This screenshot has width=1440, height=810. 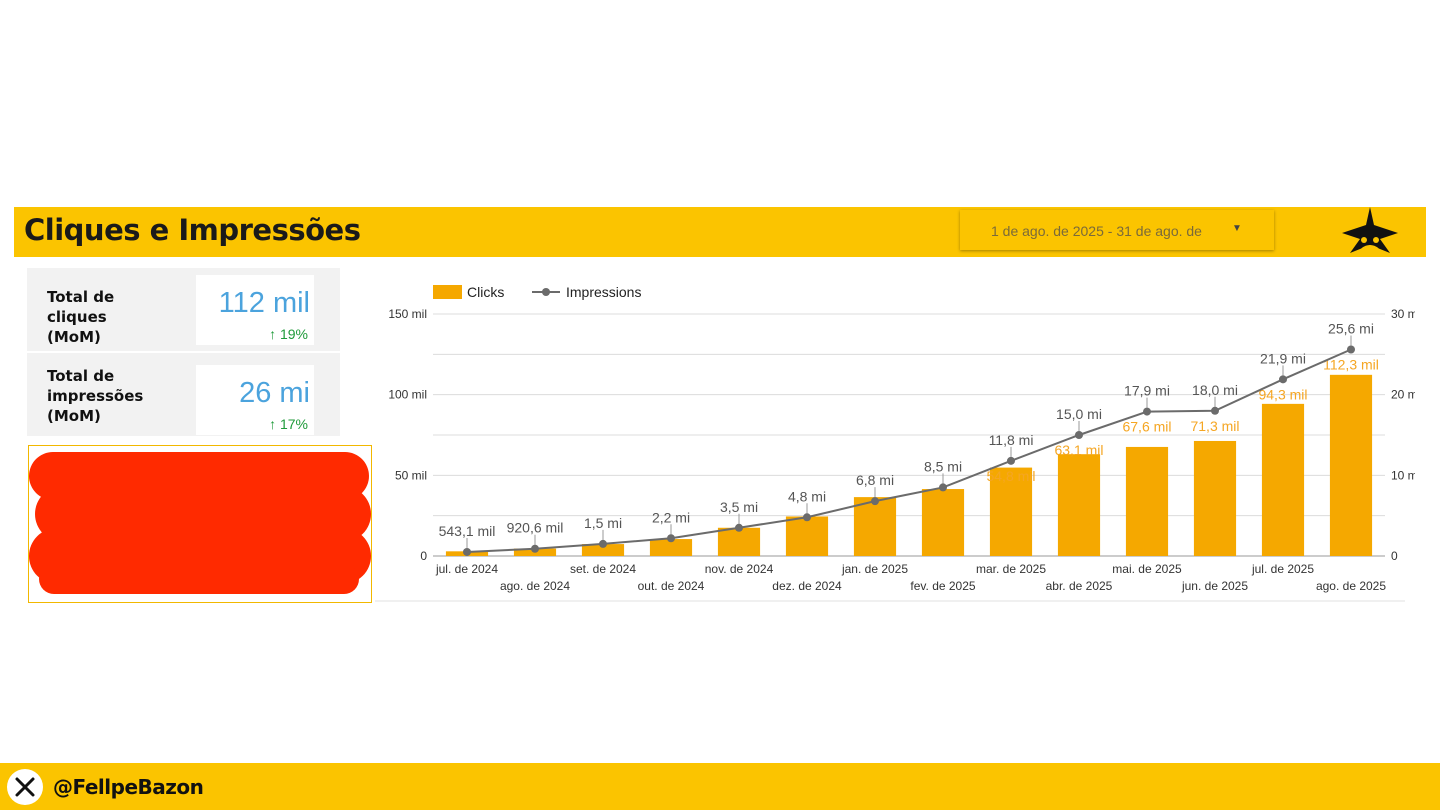 What do you see at coordinates (1214, 586) in the screenshot?
I see `x-axis-tick-label: jun. de 2025` at bounding box center [1214, 586].